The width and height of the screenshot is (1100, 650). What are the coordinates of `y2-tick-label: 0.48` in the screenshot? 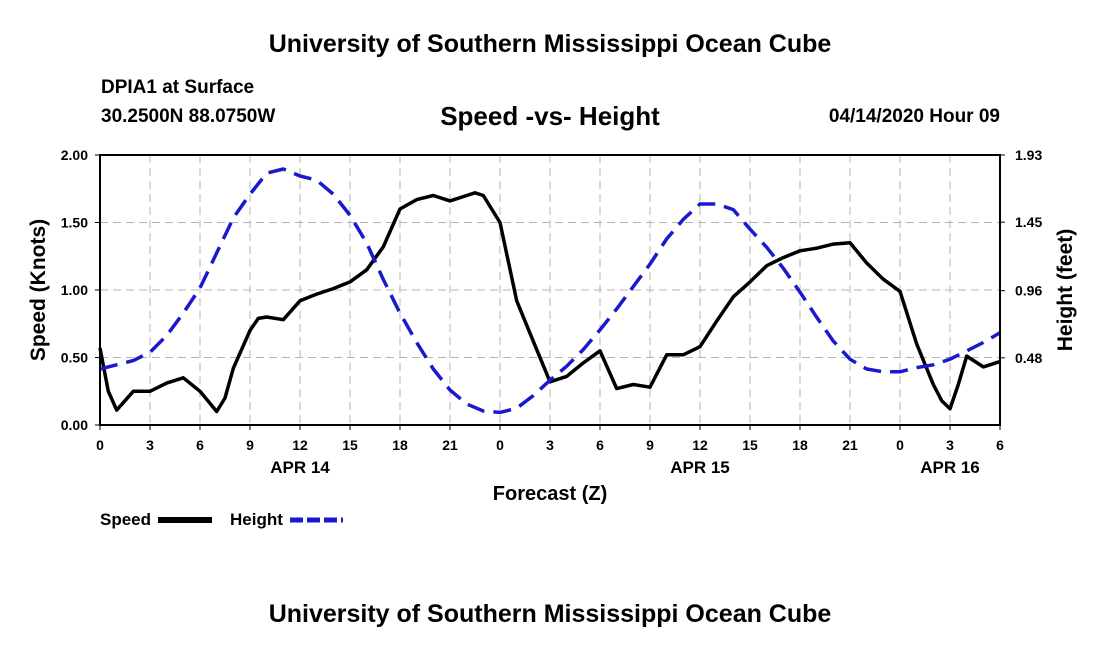 It's located at (1028, 358).